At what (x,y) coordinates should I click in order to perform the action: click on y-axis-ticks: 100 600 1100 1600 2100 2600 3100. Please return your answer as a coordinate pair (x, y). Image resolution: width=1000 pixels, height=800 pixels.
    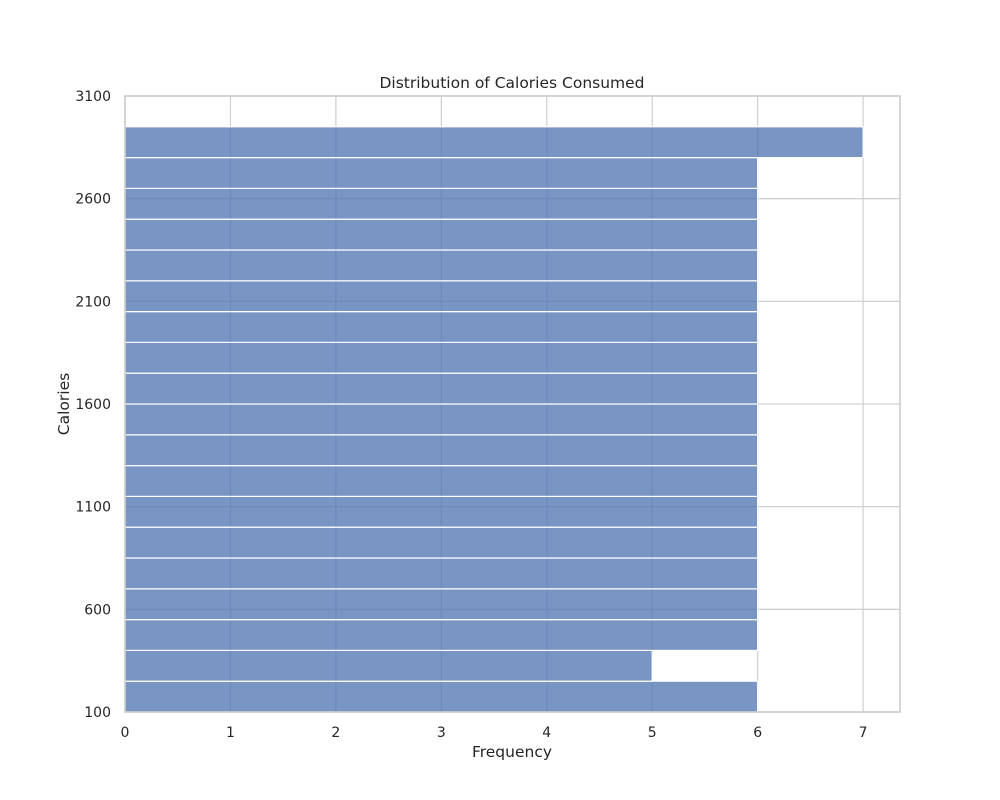
    Looking at the image, I should click on (93, 405).